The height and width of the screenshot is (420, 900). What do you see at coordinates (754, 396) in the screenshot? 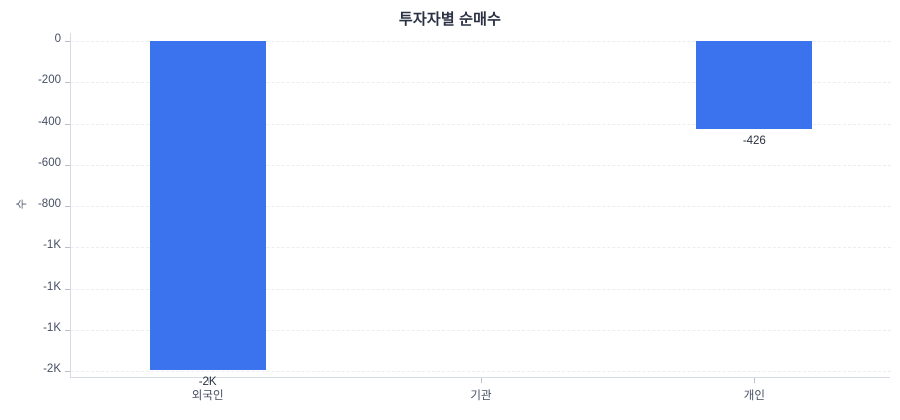
I see `x-tick-label-3: 개인` at bounding box center [754, 396].